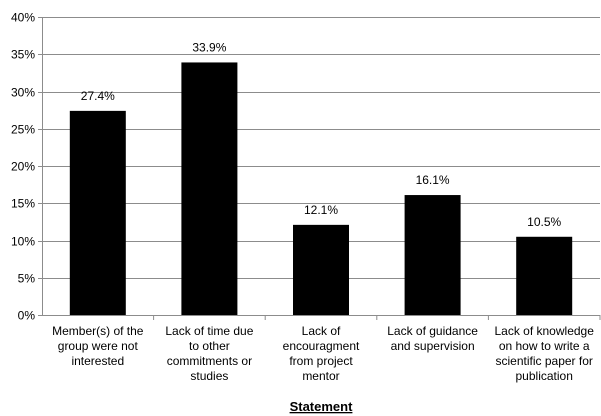  What do you see at coordinates (432, 331) in the screenshot?
I see `x-tick-label-line: Lack of guidance` at bounding box center [432, 331].